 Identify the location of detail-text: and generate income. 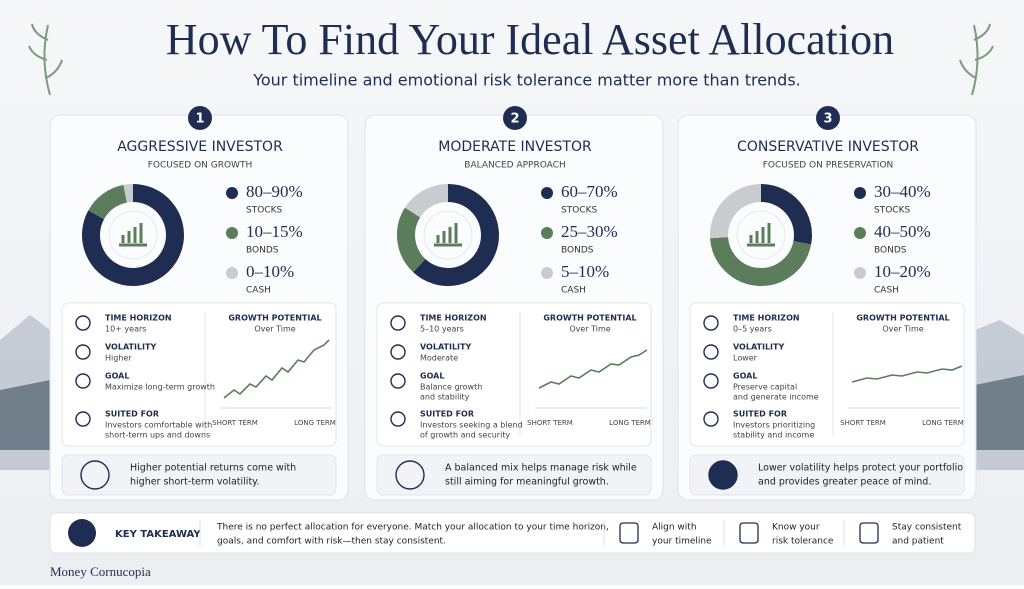
(776, 397).